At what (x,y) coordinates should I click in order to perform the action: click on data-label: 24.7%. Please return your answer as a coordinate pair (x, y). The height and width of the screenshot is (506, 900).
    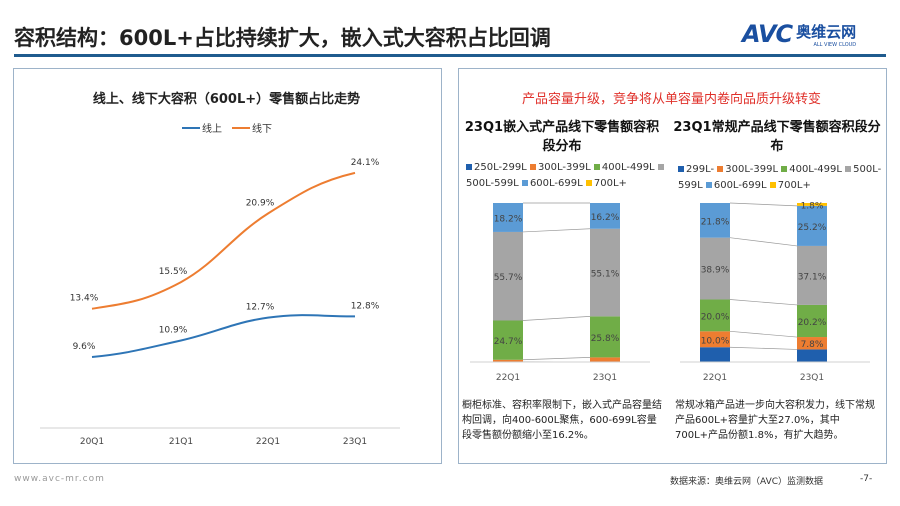
    Looking at the image, I should click on (508, 342).